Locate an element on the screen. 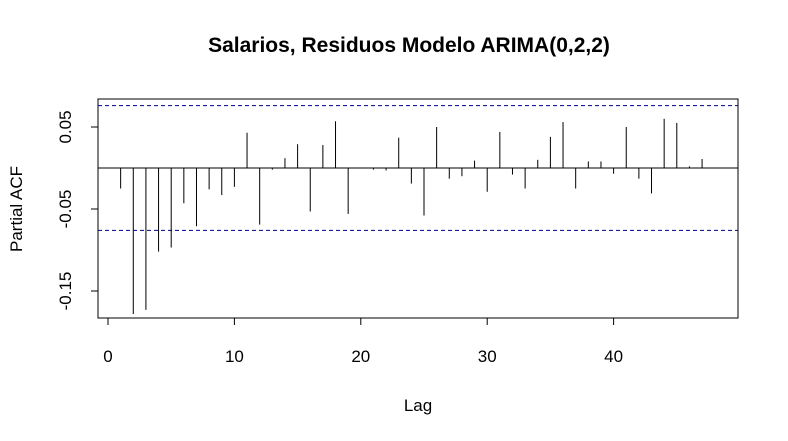 The image size is (788, 441). x-axis: 0 10 20 30 40 is located at coordinates (363, 341).